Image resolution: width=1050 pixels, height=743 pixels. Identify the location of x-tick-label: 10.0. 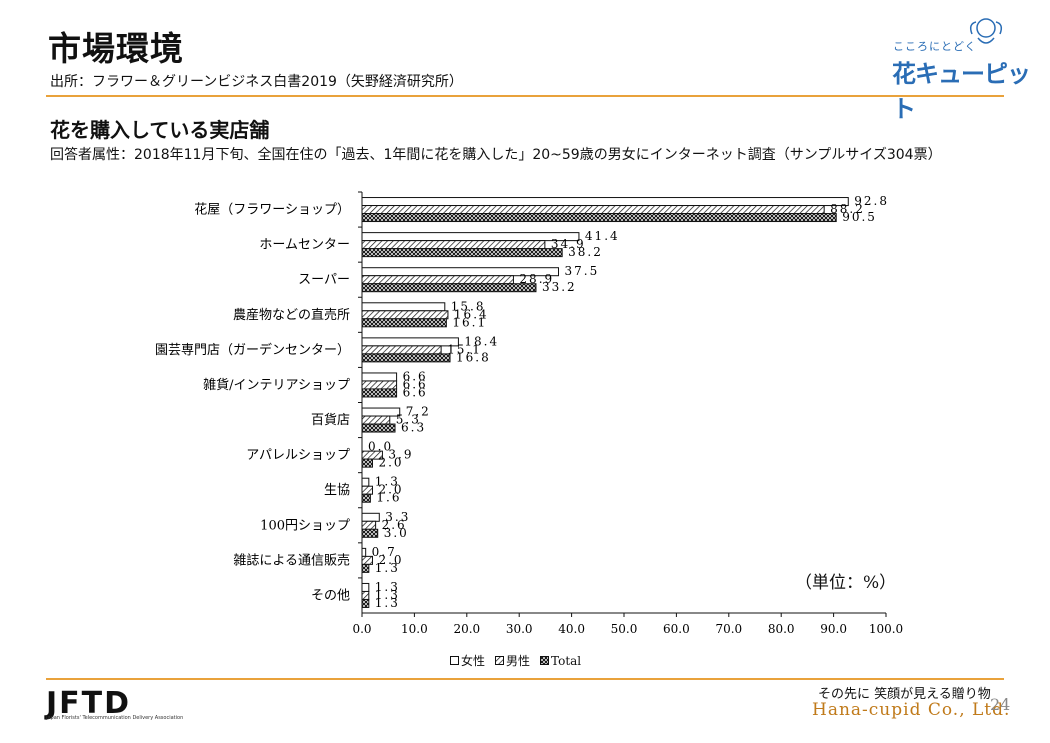
(414, 629).